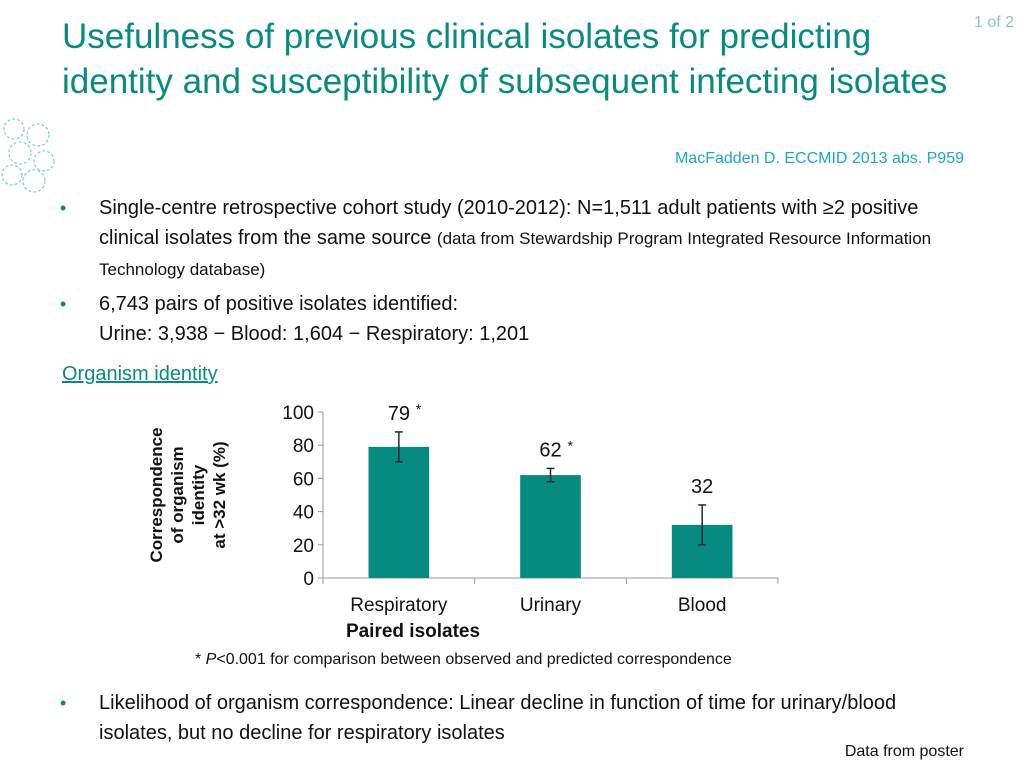 Image resolution: width=1024 pixels, height=768 pixels. Describe the element at coordinates (298, 413) in the screenshot. I see `y-tick-label: 100` at that location.